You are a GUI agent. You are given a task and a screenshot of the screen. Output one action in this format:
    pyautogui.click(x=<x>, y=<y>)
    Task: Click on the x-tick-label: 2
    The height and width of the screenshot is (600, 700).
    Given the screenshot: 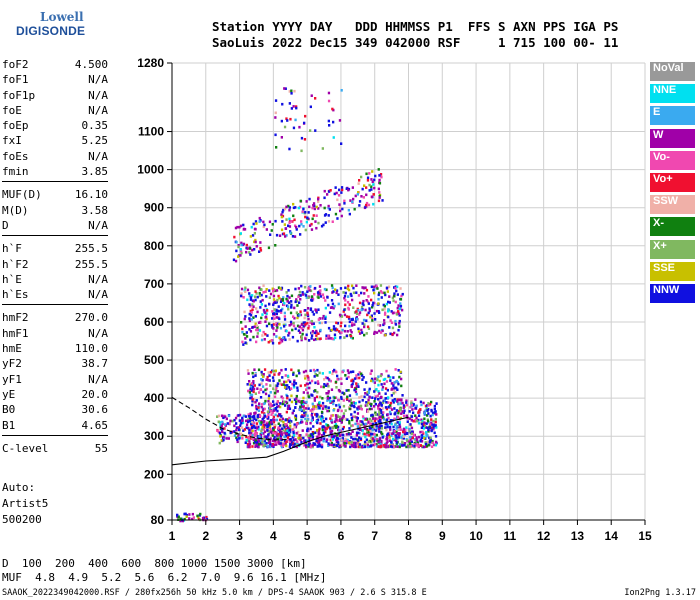 What is the action you would take?
    pyautogui.click(x=205, y=536)
    